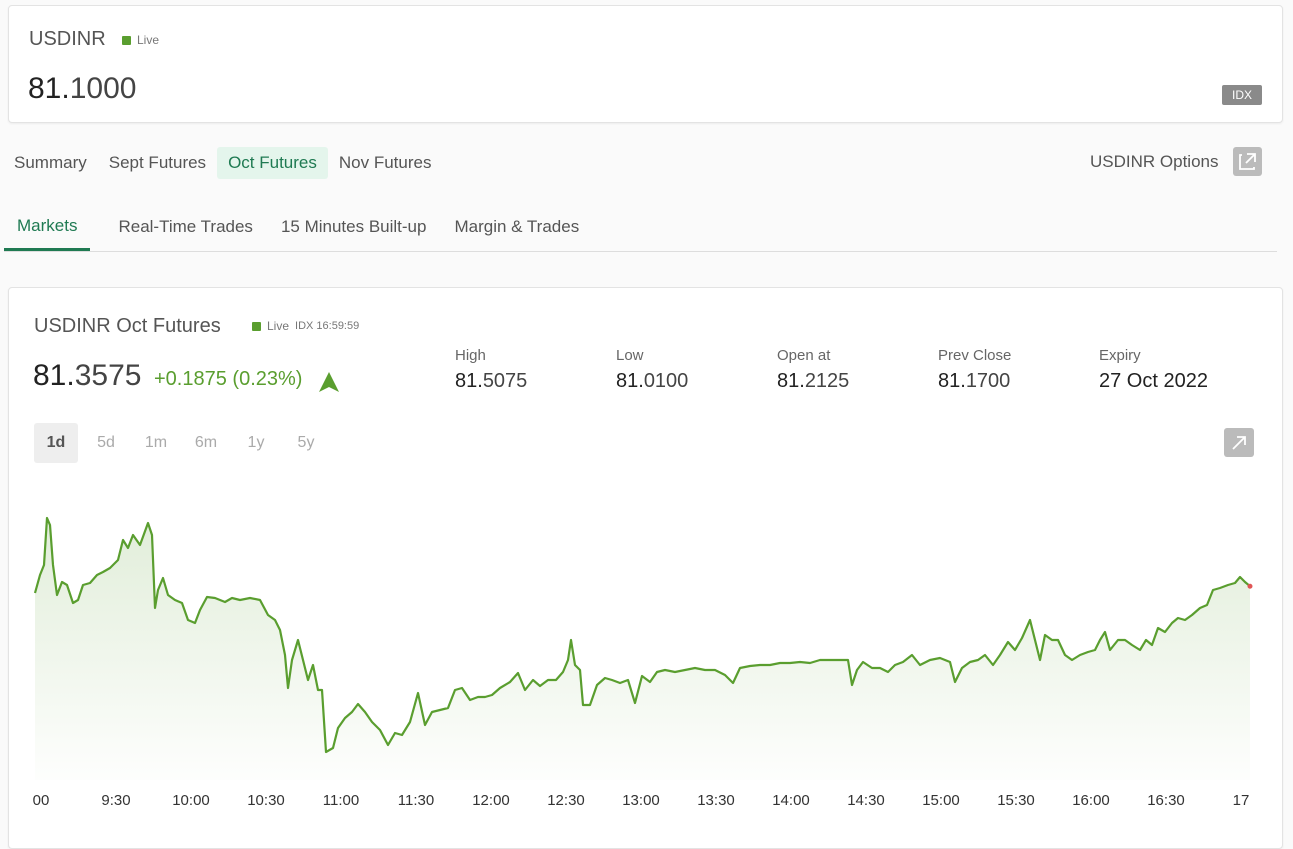 The width and height of the screenshot is (1293, 849). Describe the element at coordinates (975, 355) in the screenshot. I see `stat-label: Prev Close` at that location.